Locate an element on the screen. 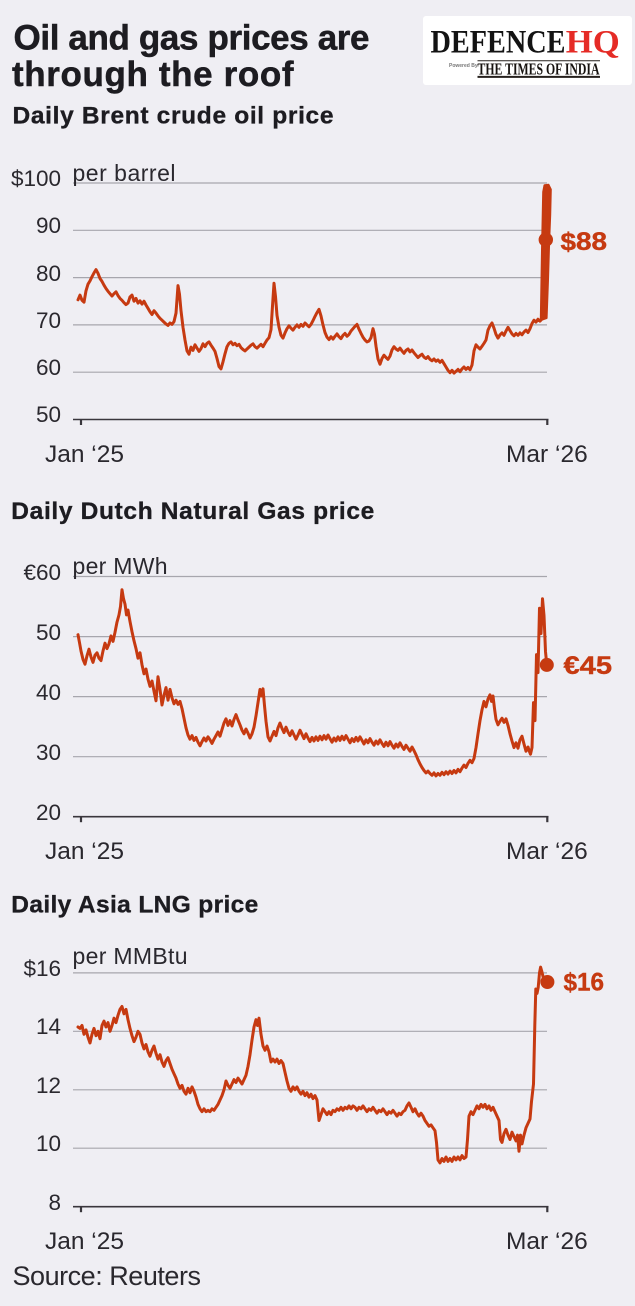  svg-text: 20 is located at coordinates (48, 812).